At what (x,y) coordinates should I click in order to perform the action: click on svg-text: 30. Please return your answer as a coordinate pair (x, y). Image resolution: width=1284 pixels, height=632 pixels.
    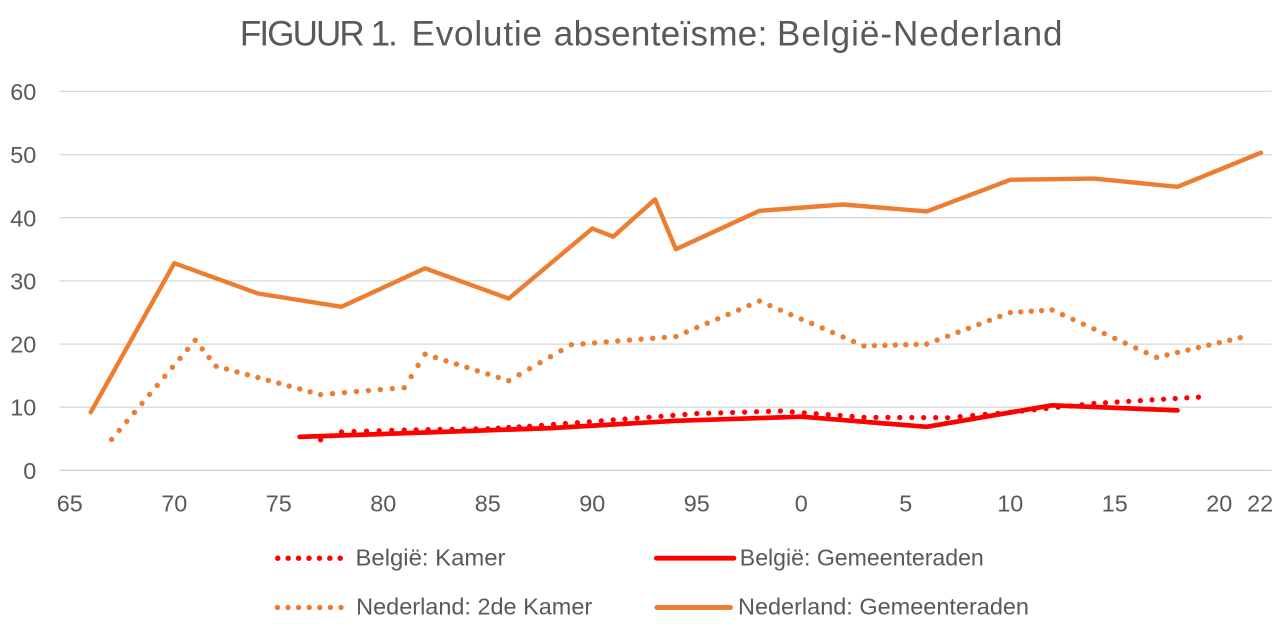
    Looking at the image, I should click on (23, 281).